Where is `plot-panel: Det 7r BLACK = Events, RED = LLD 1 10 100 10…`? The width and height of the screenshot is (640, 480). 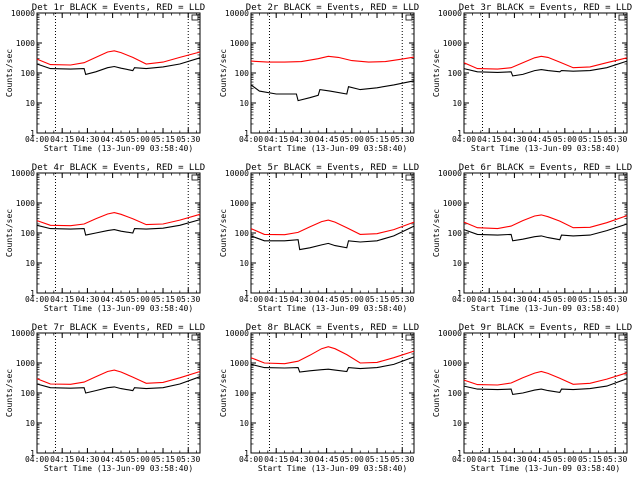
plot-panel: Det 7r BLACK = Events, RED = LLD 1 10 100 10… is located at coordinates (105, 398).